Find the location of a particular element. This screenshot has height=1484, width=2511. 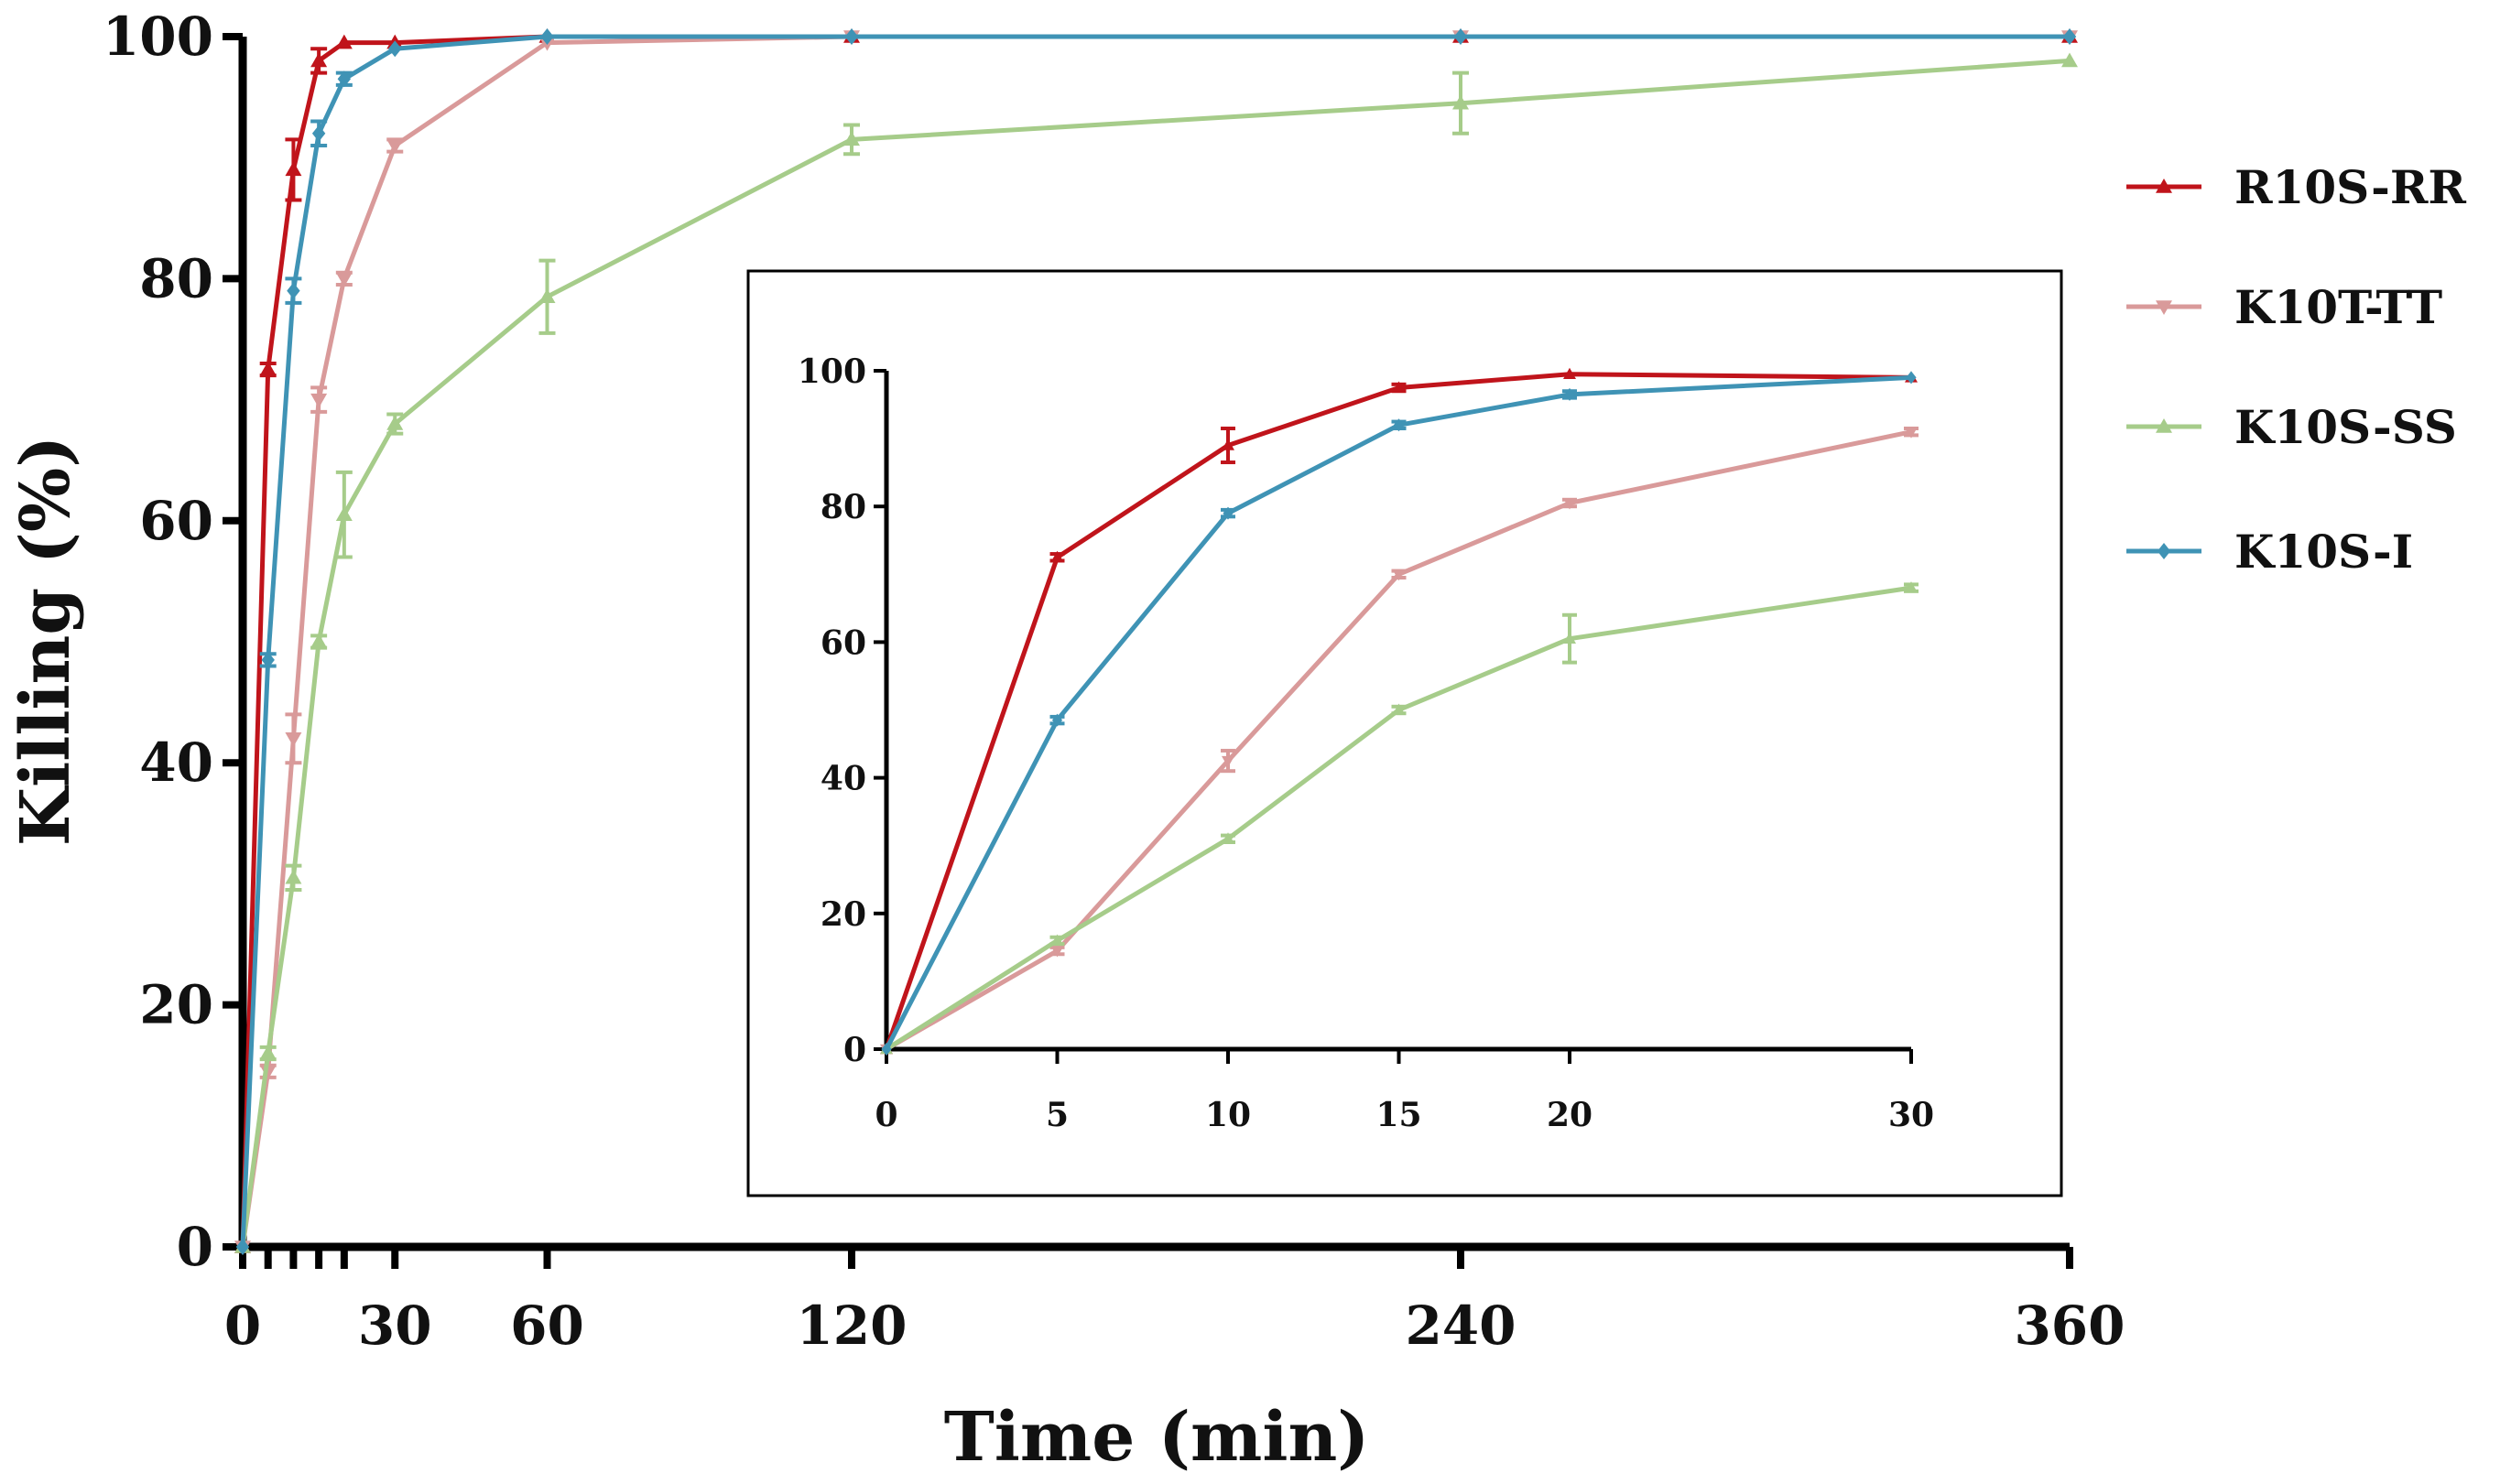

y-axis-title: Killing (%) is located at coordinates (45, 641).